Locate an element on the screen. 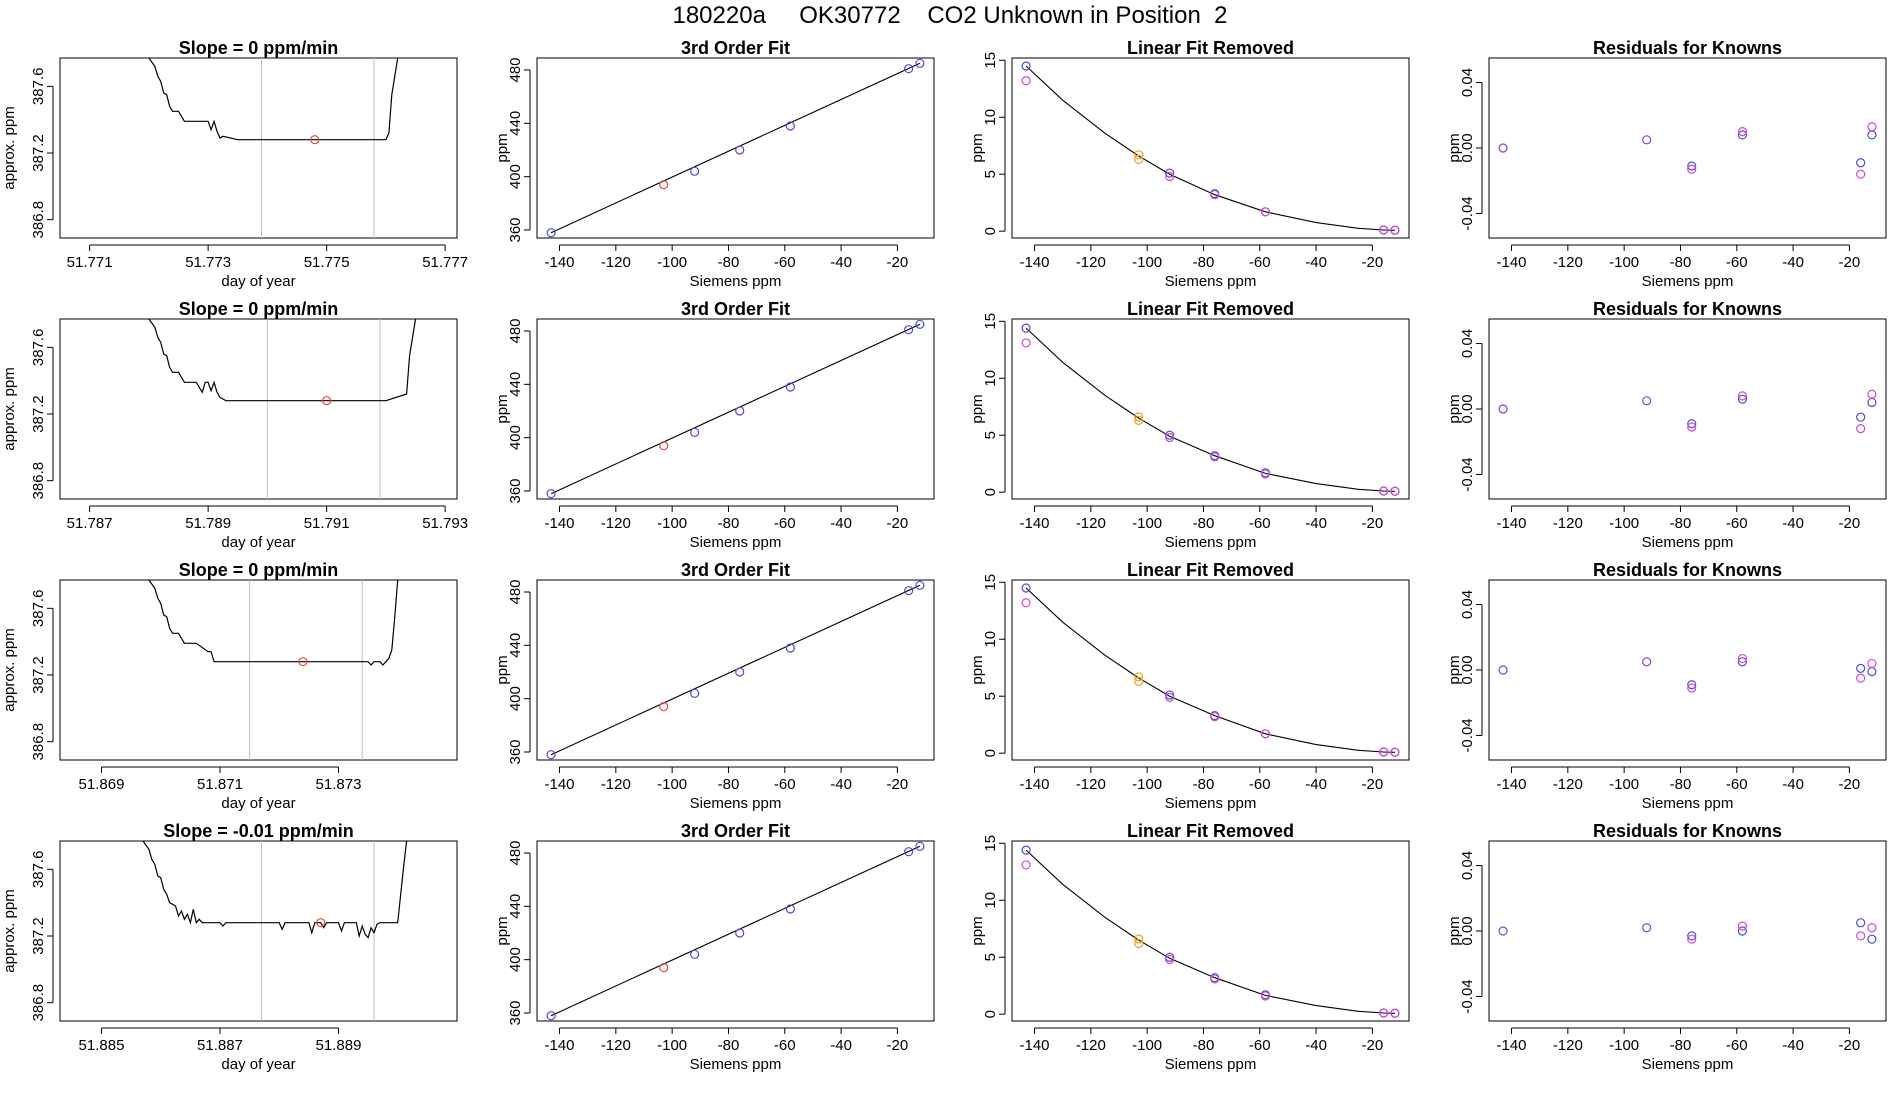  x-tick-label: 51.869 is located at coordinates (102, 784).